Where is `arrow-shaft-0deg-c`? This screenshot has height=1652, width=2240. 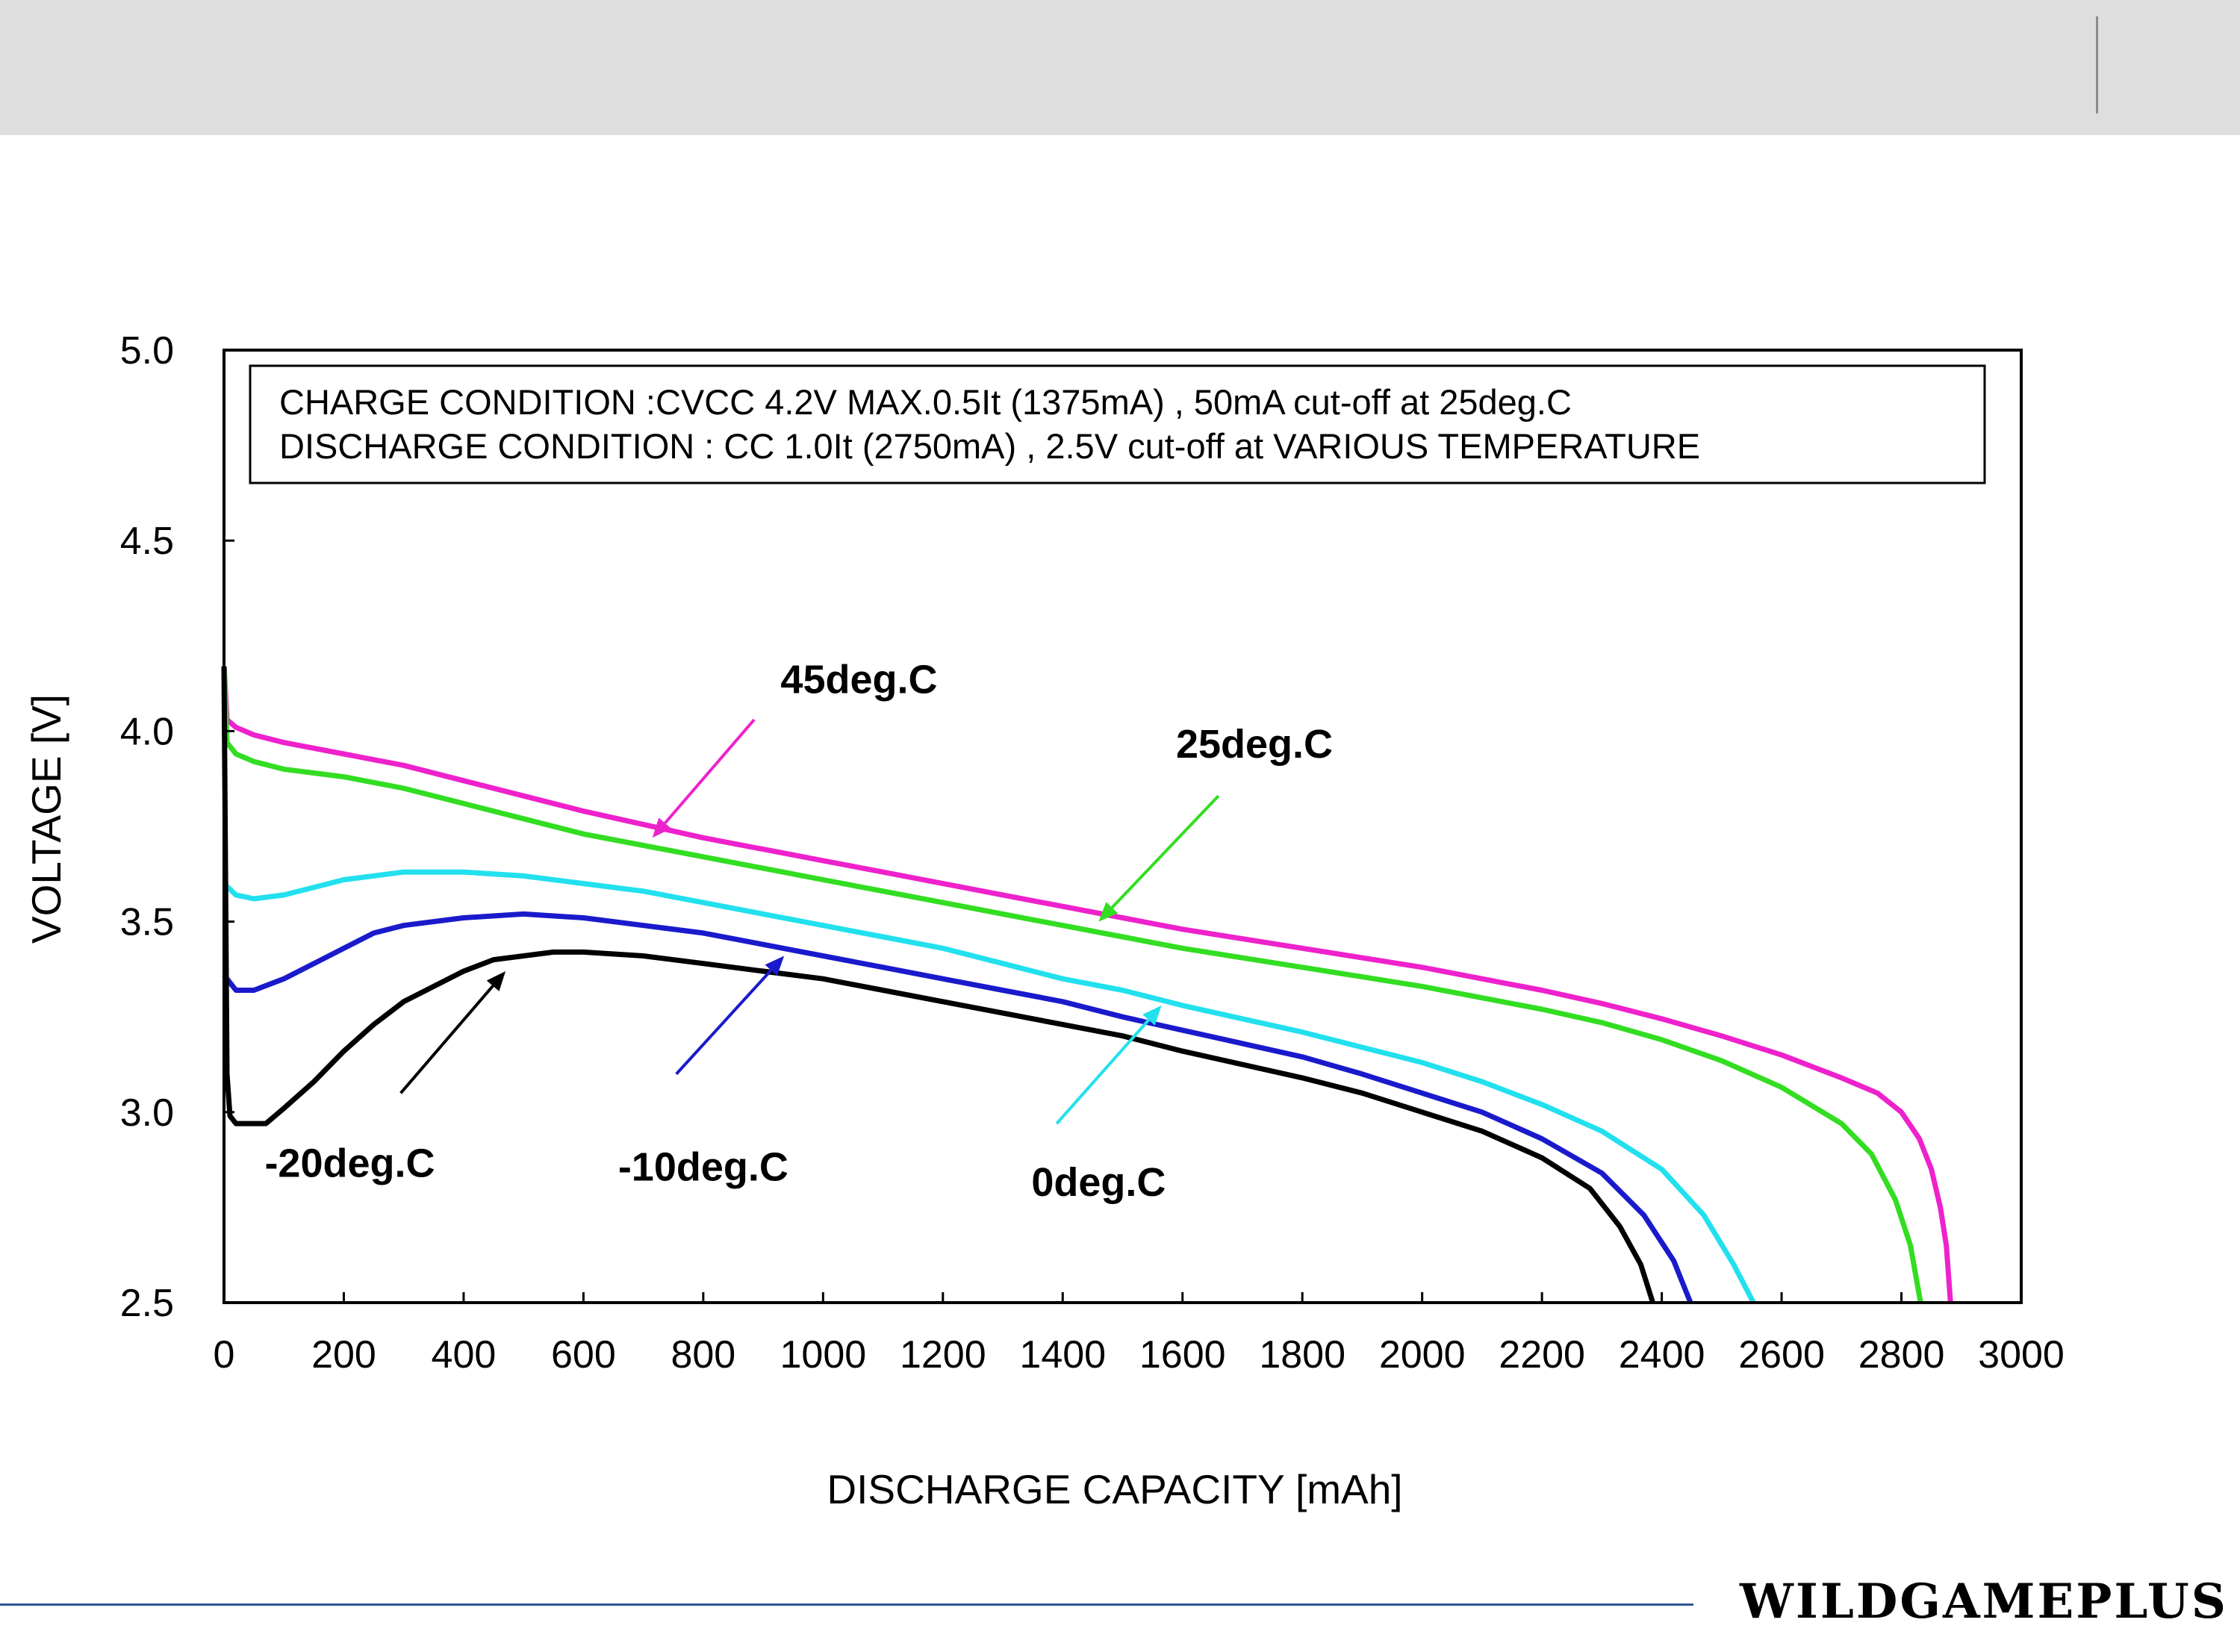 arrow-shaft-0deg-c is located at coordinates (1102, 1072).